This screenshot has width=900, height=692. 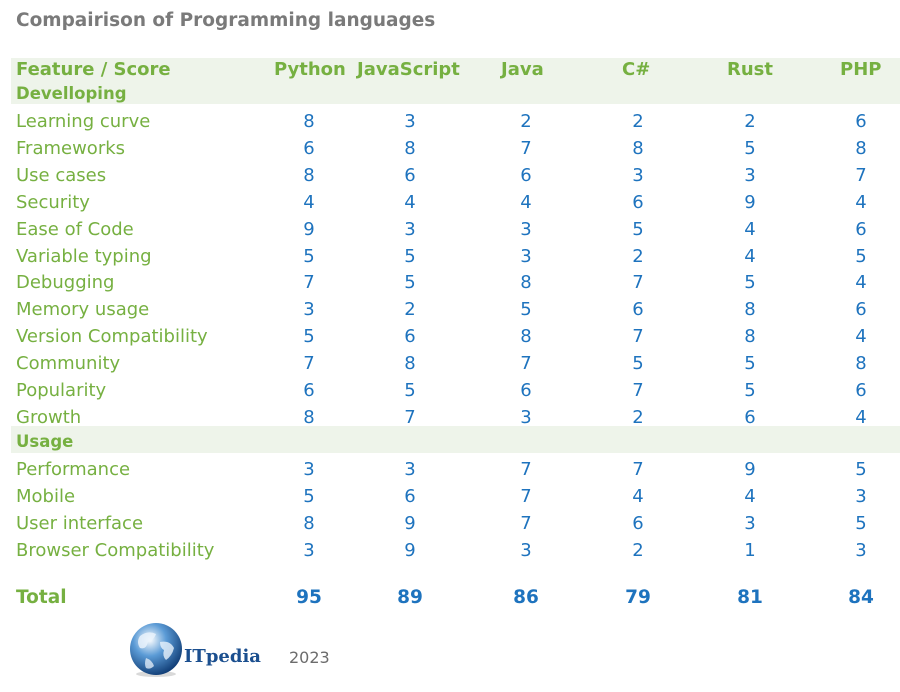 What do you see at coordinates (450, 393) in the screenshot?
I see `table-row: Popularity 6 5 6 7 5 6` at bounding box center [450, 393].